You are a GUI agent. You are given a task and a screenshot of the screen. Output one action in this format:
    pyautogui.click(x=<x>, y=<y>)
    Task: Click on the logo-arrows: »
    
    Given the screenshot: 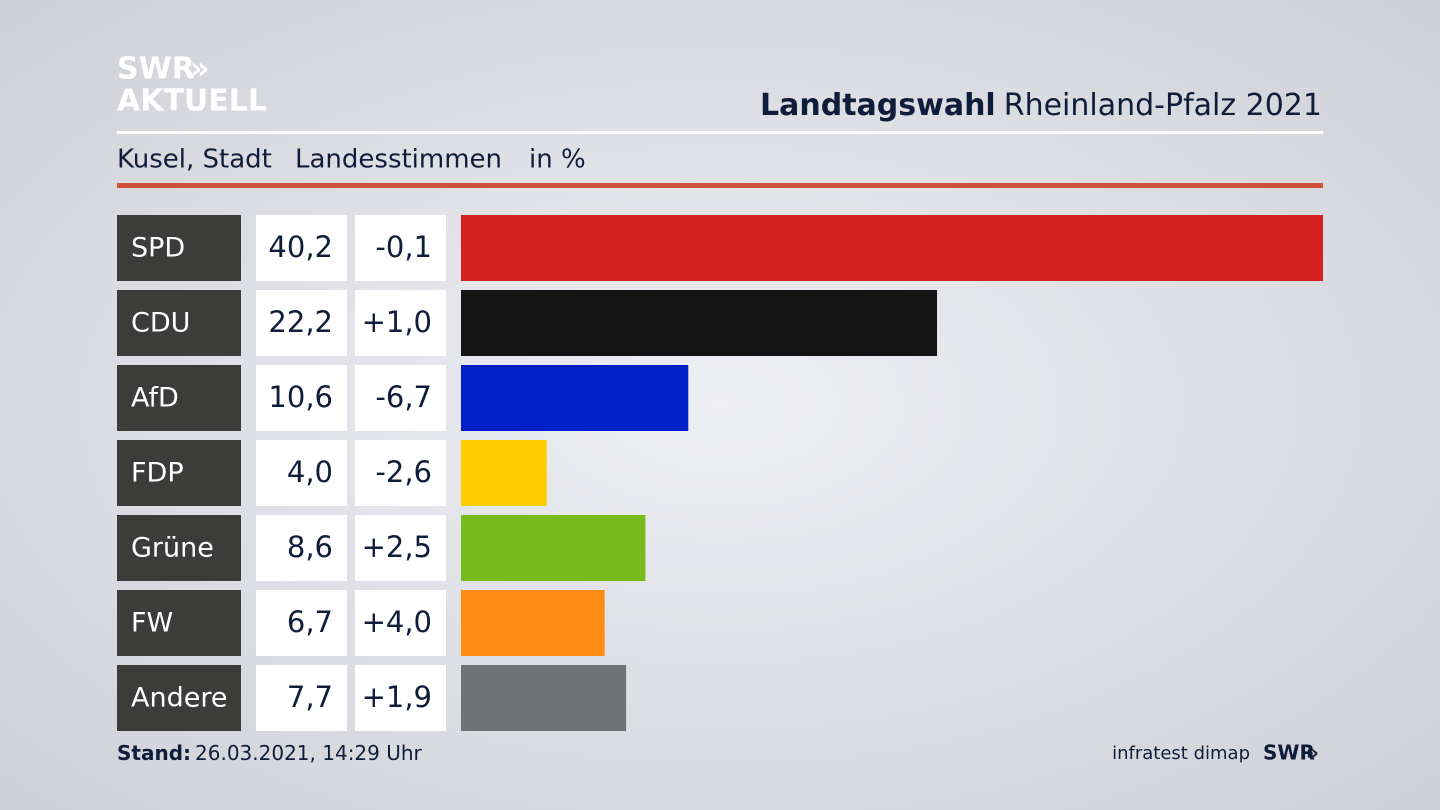 What is the action you would take?
    pyautogui.click(x=199, y=69)
    